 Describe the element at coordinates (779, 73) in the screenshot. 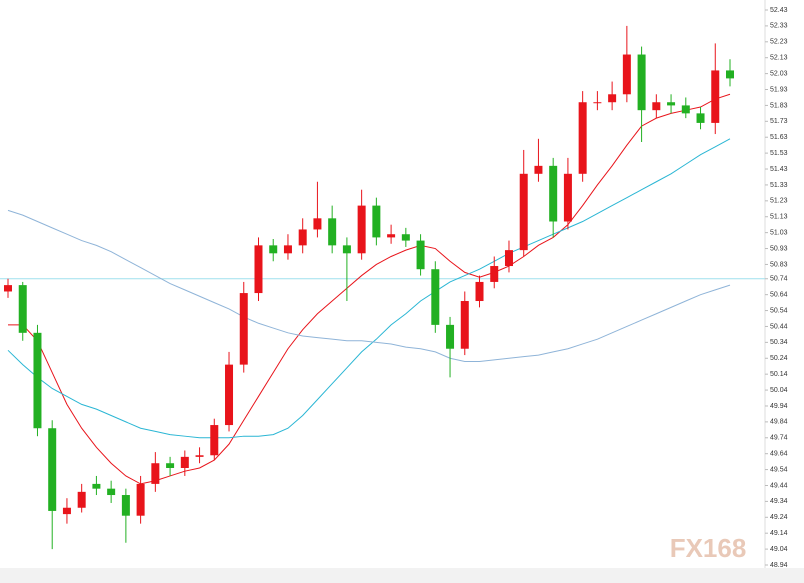

I see `y-tick-label: 52.03` at that location.